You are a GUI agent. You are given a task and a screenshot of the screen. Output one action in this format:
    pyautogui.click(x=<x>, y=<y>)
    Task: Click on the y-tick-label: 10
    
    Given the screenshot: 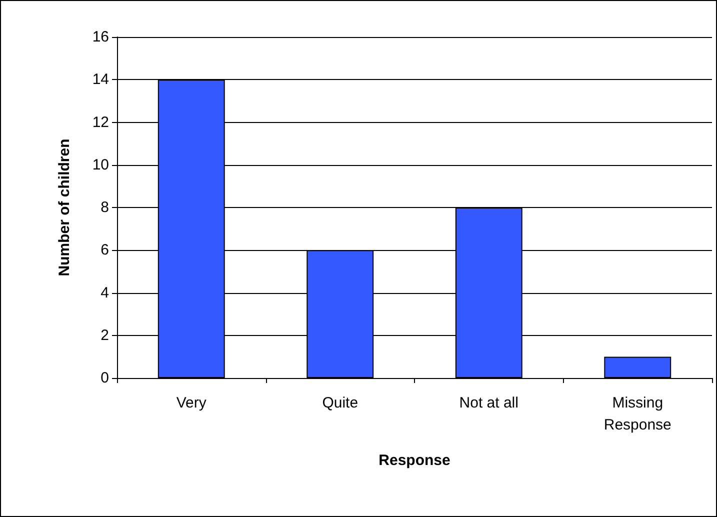 What is the action you would take?
    pyautogui.click(x=100, y=165)
    